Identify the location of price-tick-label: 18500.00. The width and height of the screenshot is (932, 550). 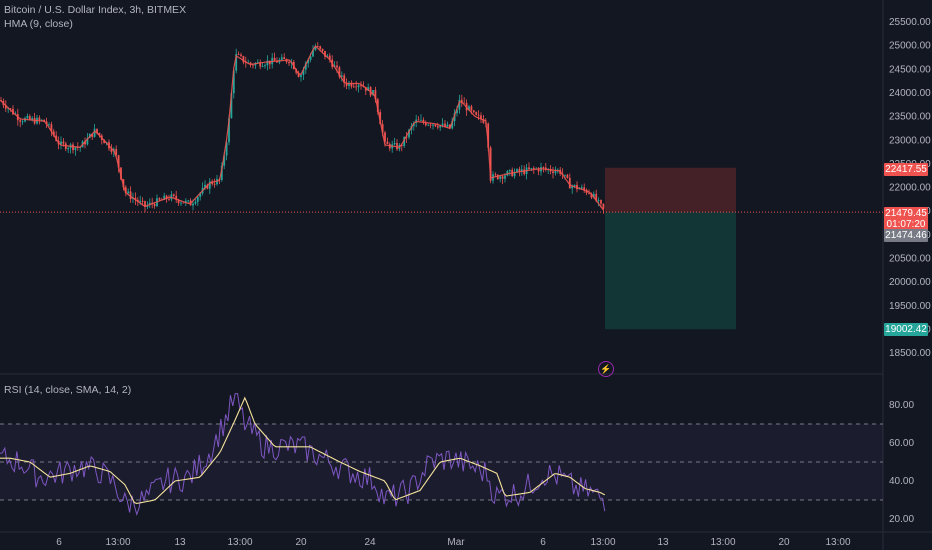
(910, 353).